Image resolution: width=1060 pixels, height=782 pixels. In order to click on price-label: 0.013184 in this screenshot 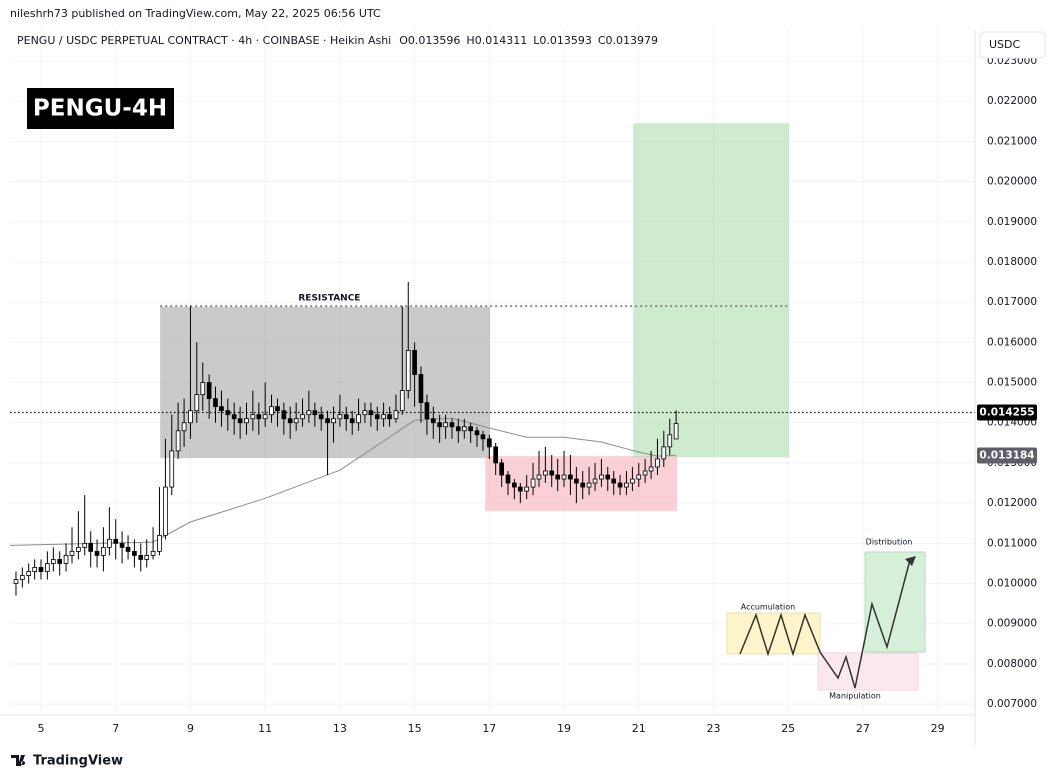, I will do `click(1006, 456)`.